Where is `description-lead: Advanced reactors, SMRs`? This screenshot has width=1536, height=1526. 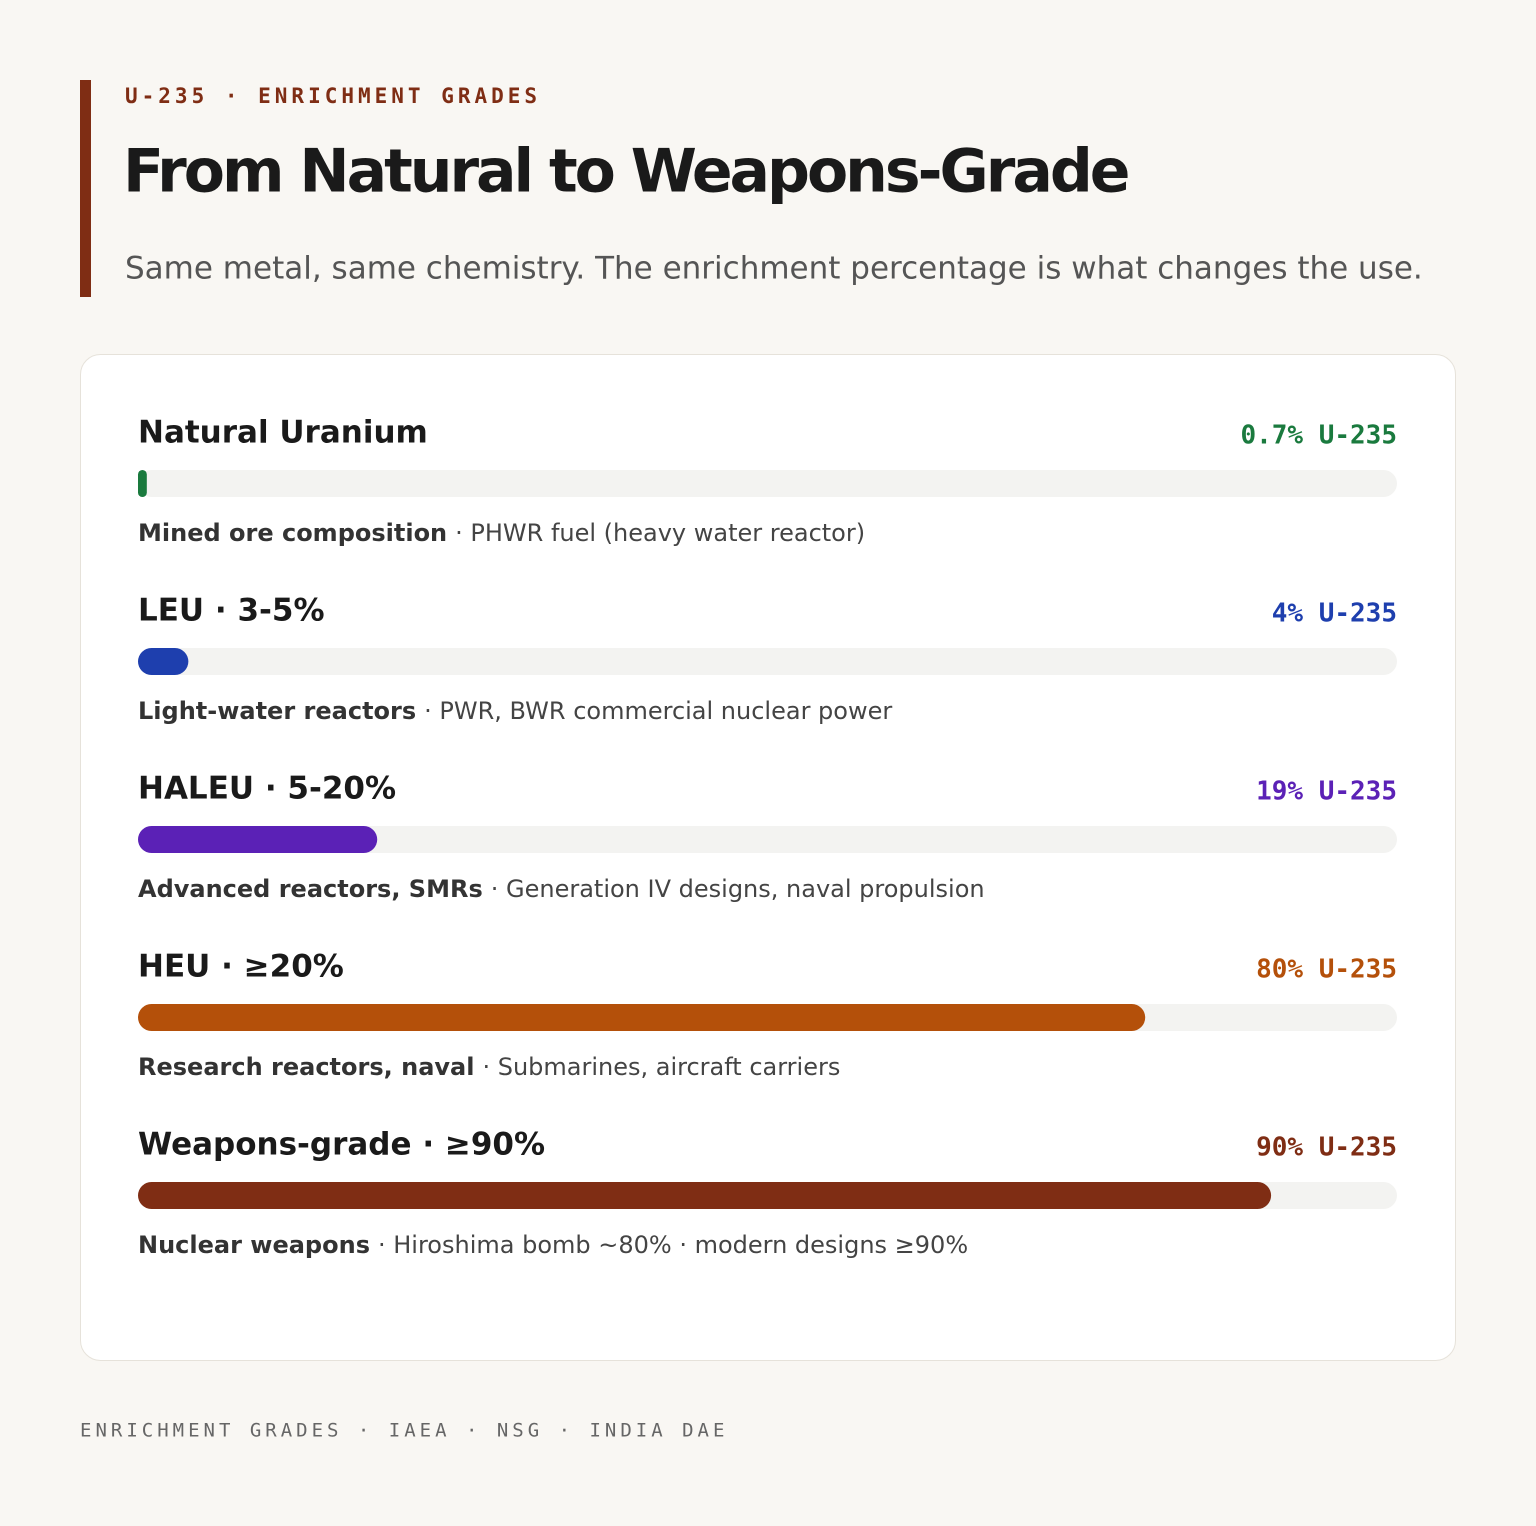
description-lead: Advanced reactors, SMRs is located at coordinates (310, 889).